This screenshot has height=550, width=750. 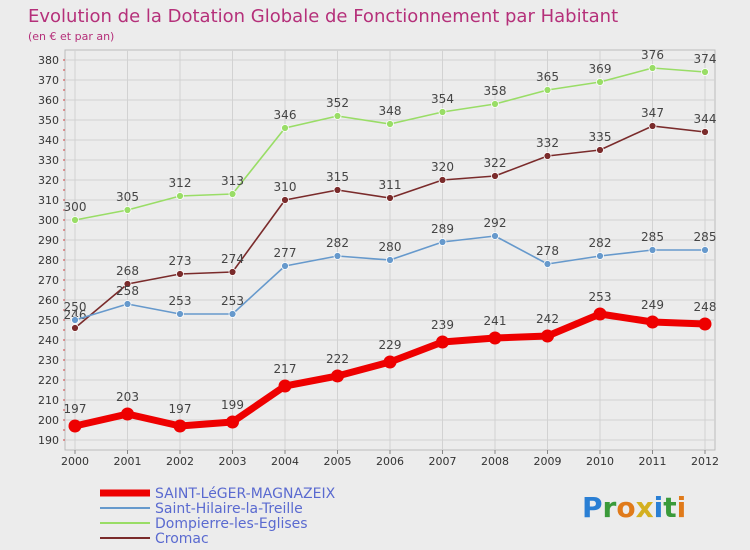 I want to click on x-tick-label: 2008, so click(x=495, y=461).